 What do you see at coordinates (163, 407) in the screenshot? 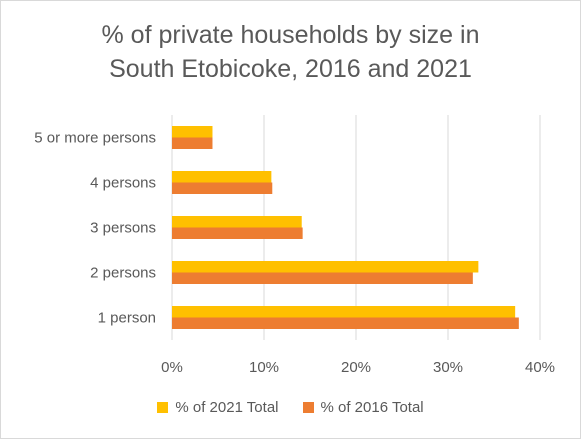
I see `legend-swatch-2021` at bounding box center [163, 407].